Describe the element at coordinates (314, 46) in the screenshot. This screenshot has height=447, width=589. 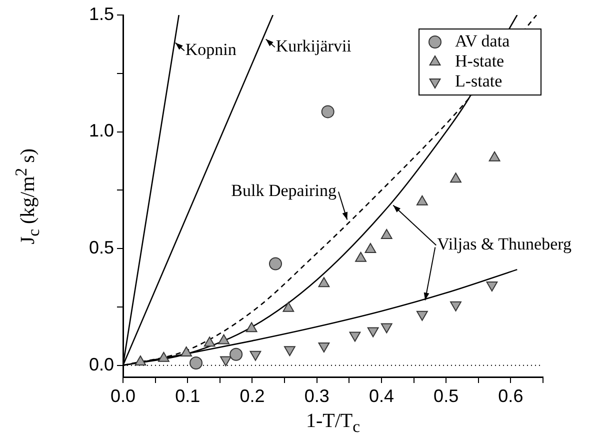
I see `annotation: Kurkijärvii` at that location.